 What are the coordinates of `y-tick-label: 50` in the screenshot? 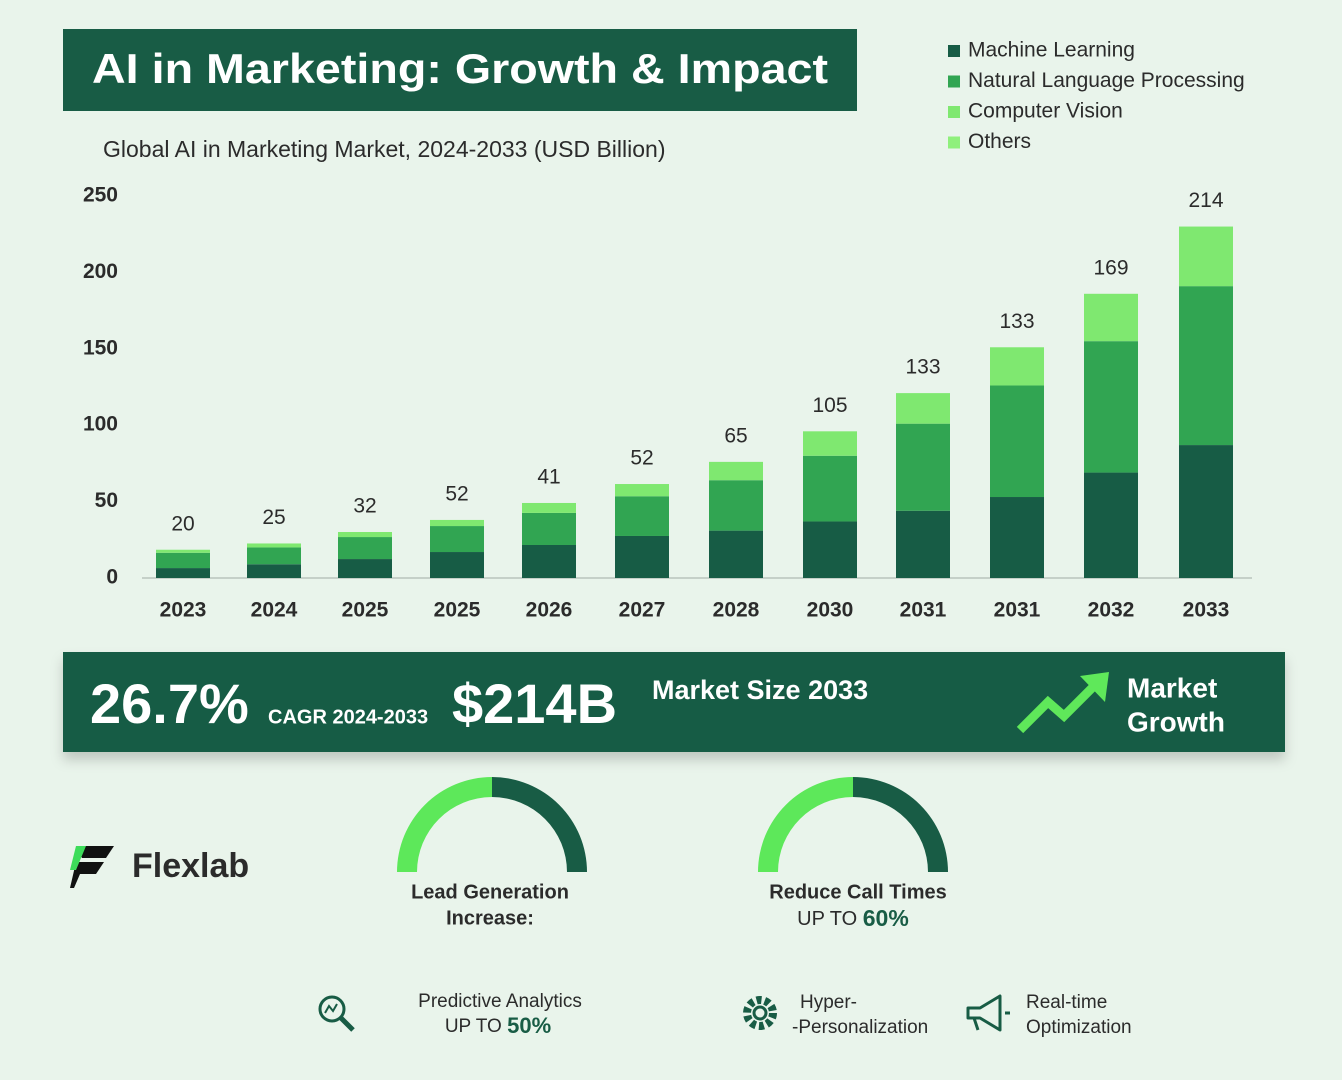 It's located at (106, 500).